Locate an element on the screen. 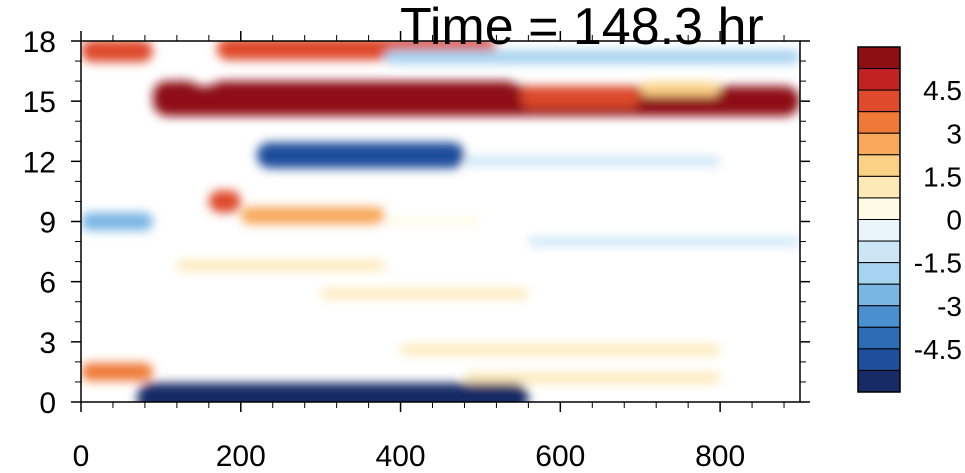 This screenshot has width=965, height=473. y-tick-label: 18 is located at coordinates (39, 42).